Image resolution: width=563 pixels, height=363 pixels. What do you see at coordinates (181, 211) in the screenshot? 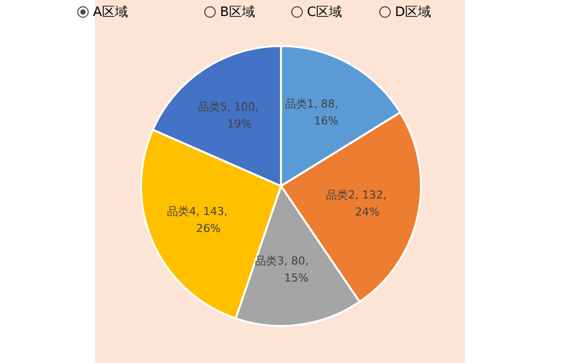
I see `slice-label: 品类4` at bounding box center [181, 211].